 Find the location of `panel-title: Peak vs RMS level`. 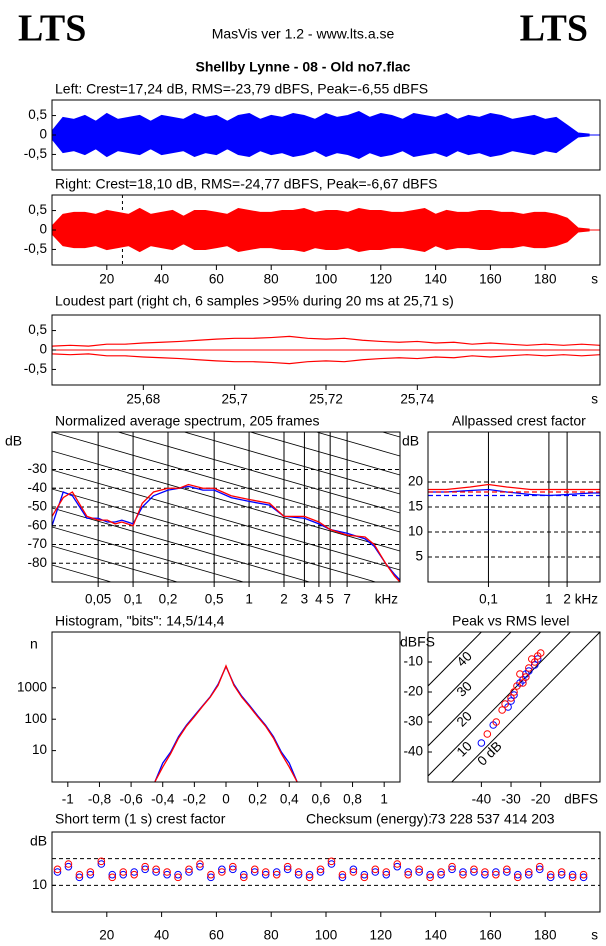

panel-title: Peak vs RMS level is located at coordinates (510, 621).